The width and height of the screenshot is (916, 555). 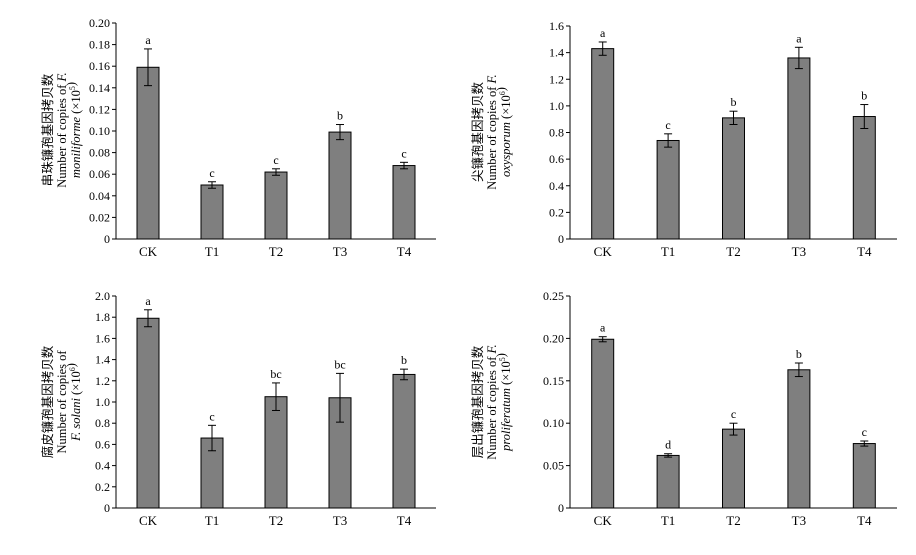 What do you see at coordinates (99, 196) in the screenshot?
I see `y-tick-label: 0.04` at bounding box center [99, 196].